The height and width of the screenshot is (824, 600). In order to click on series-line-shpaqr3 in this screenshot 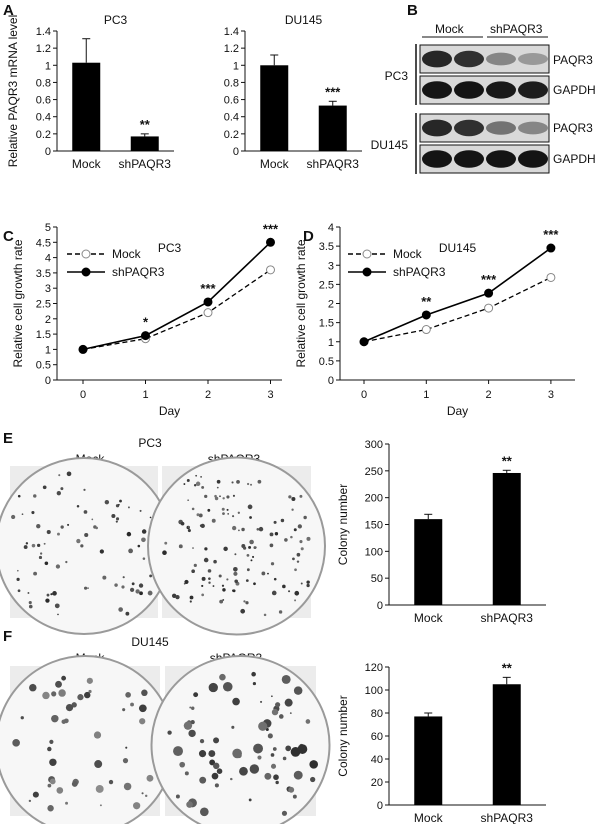, I will do `click(457, 295)`.